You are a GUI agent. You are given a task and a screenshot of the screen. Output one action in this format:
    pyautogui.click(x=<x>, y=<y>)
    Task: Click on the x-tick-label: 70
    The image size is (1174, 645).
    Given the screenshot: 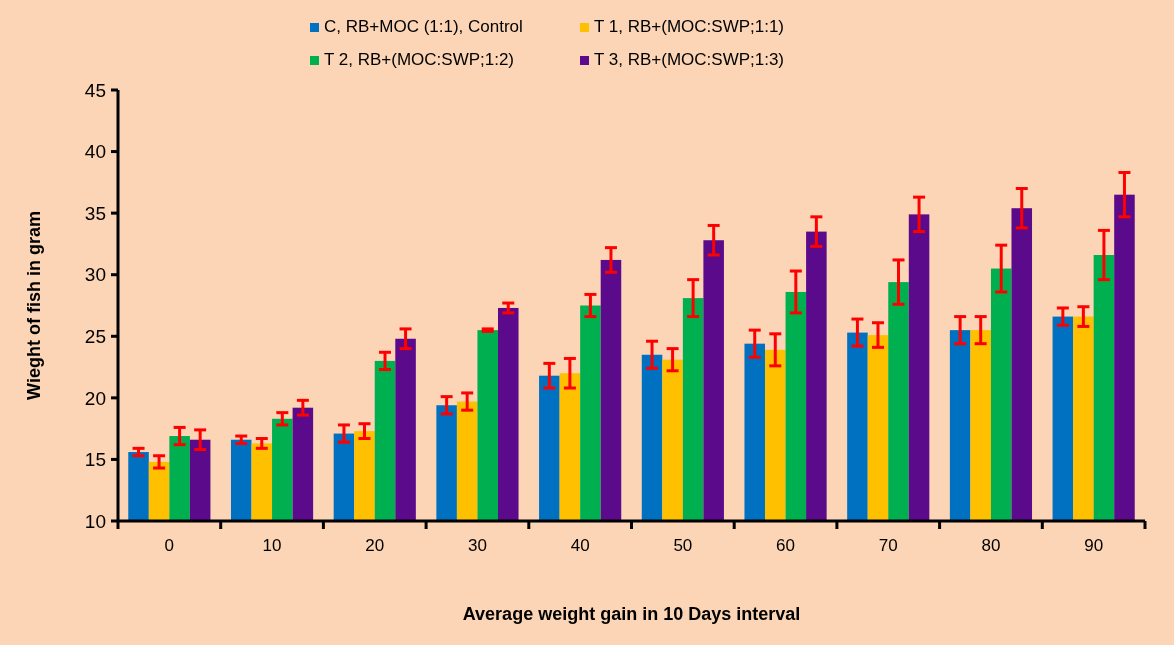 What is the action you would take?
    pyautogui.click(x=888, y=545)
    